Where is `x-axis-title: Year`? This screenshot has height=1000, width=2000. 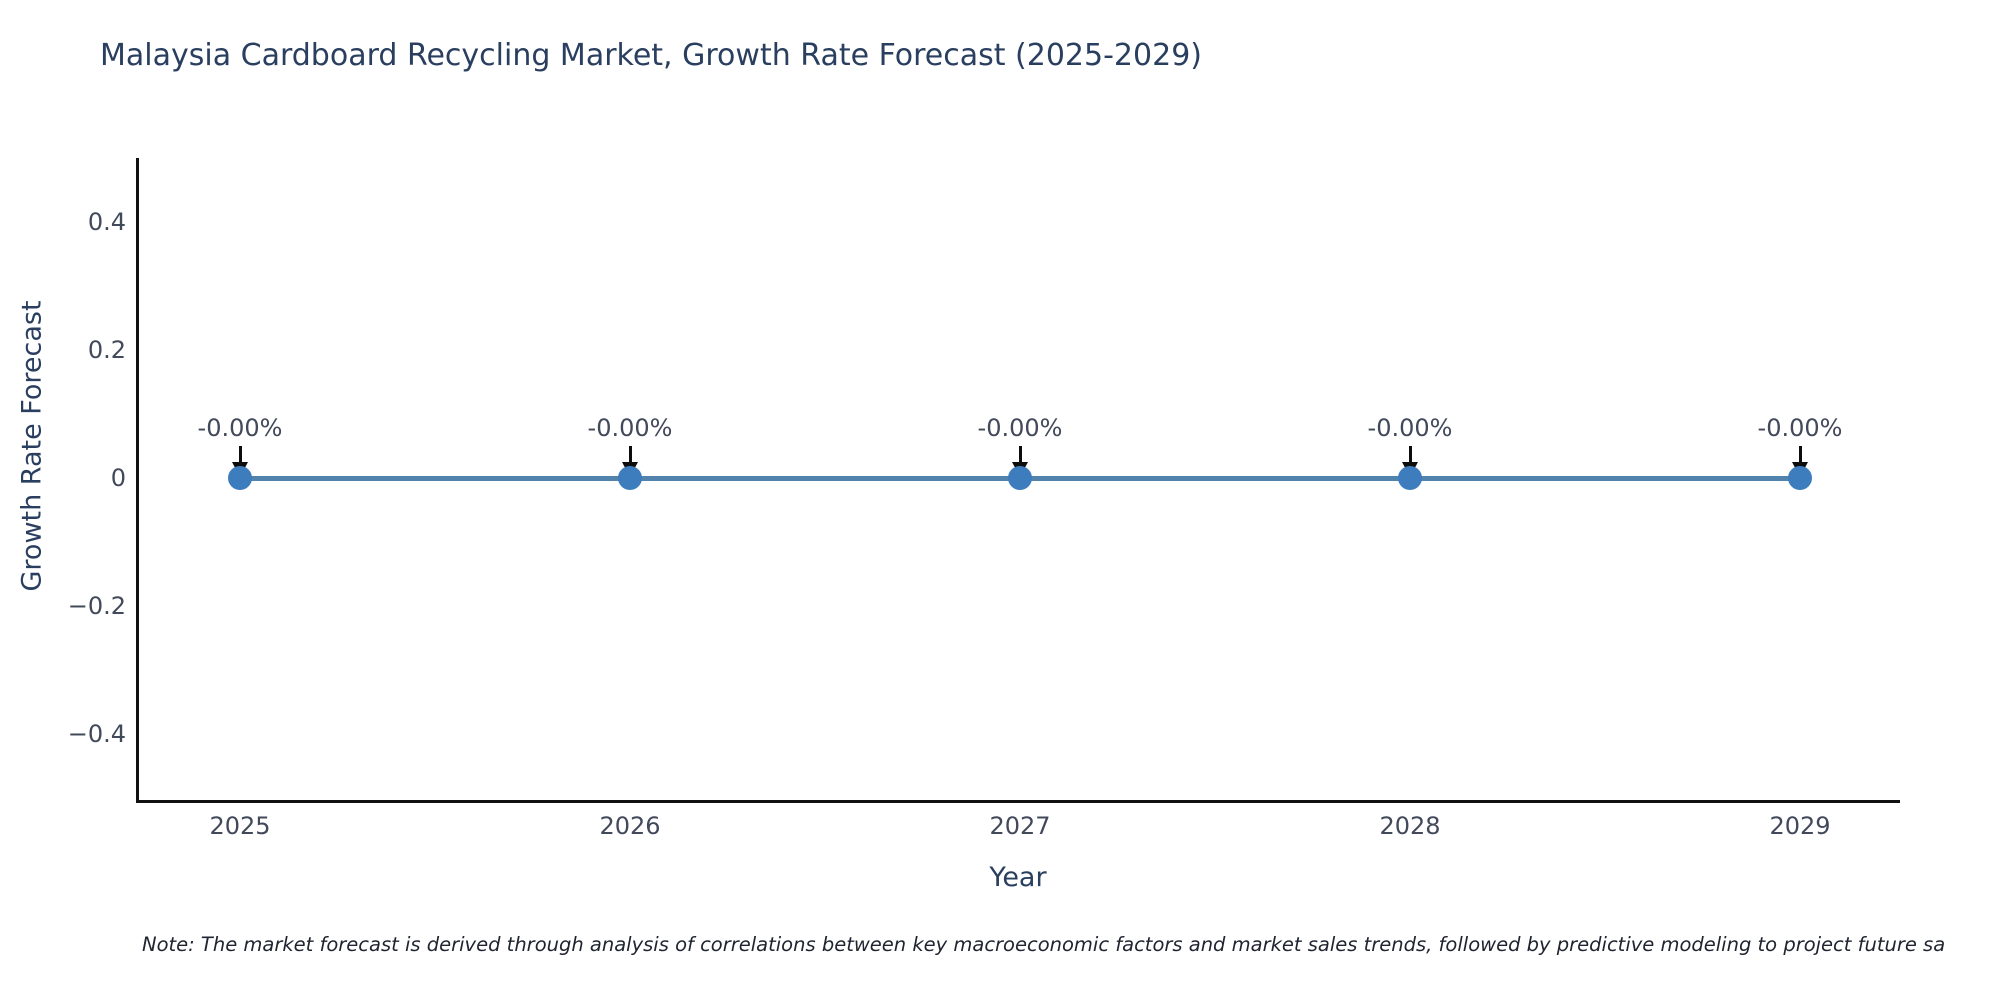
x-axis-title: Year is located at coordinates (1018, 877).